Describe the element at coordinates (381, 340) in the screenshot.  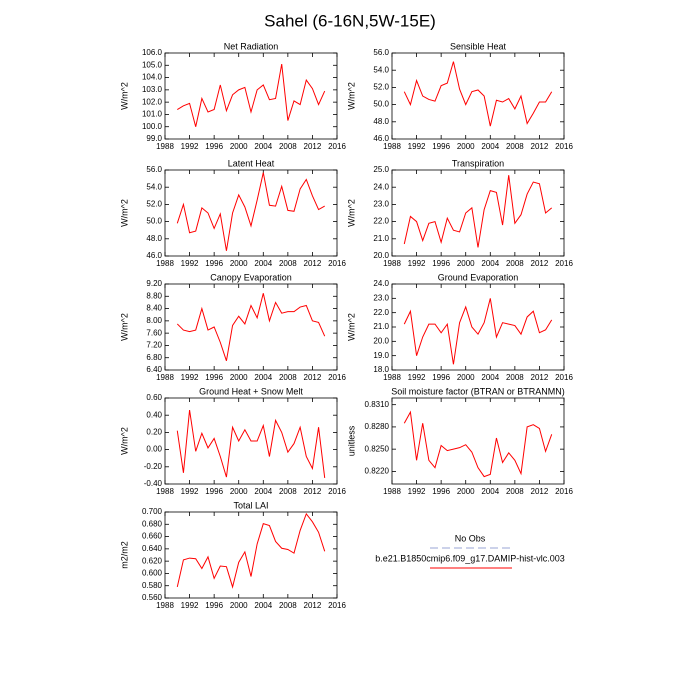
I see `y-tick-label: 20.0` at that location.